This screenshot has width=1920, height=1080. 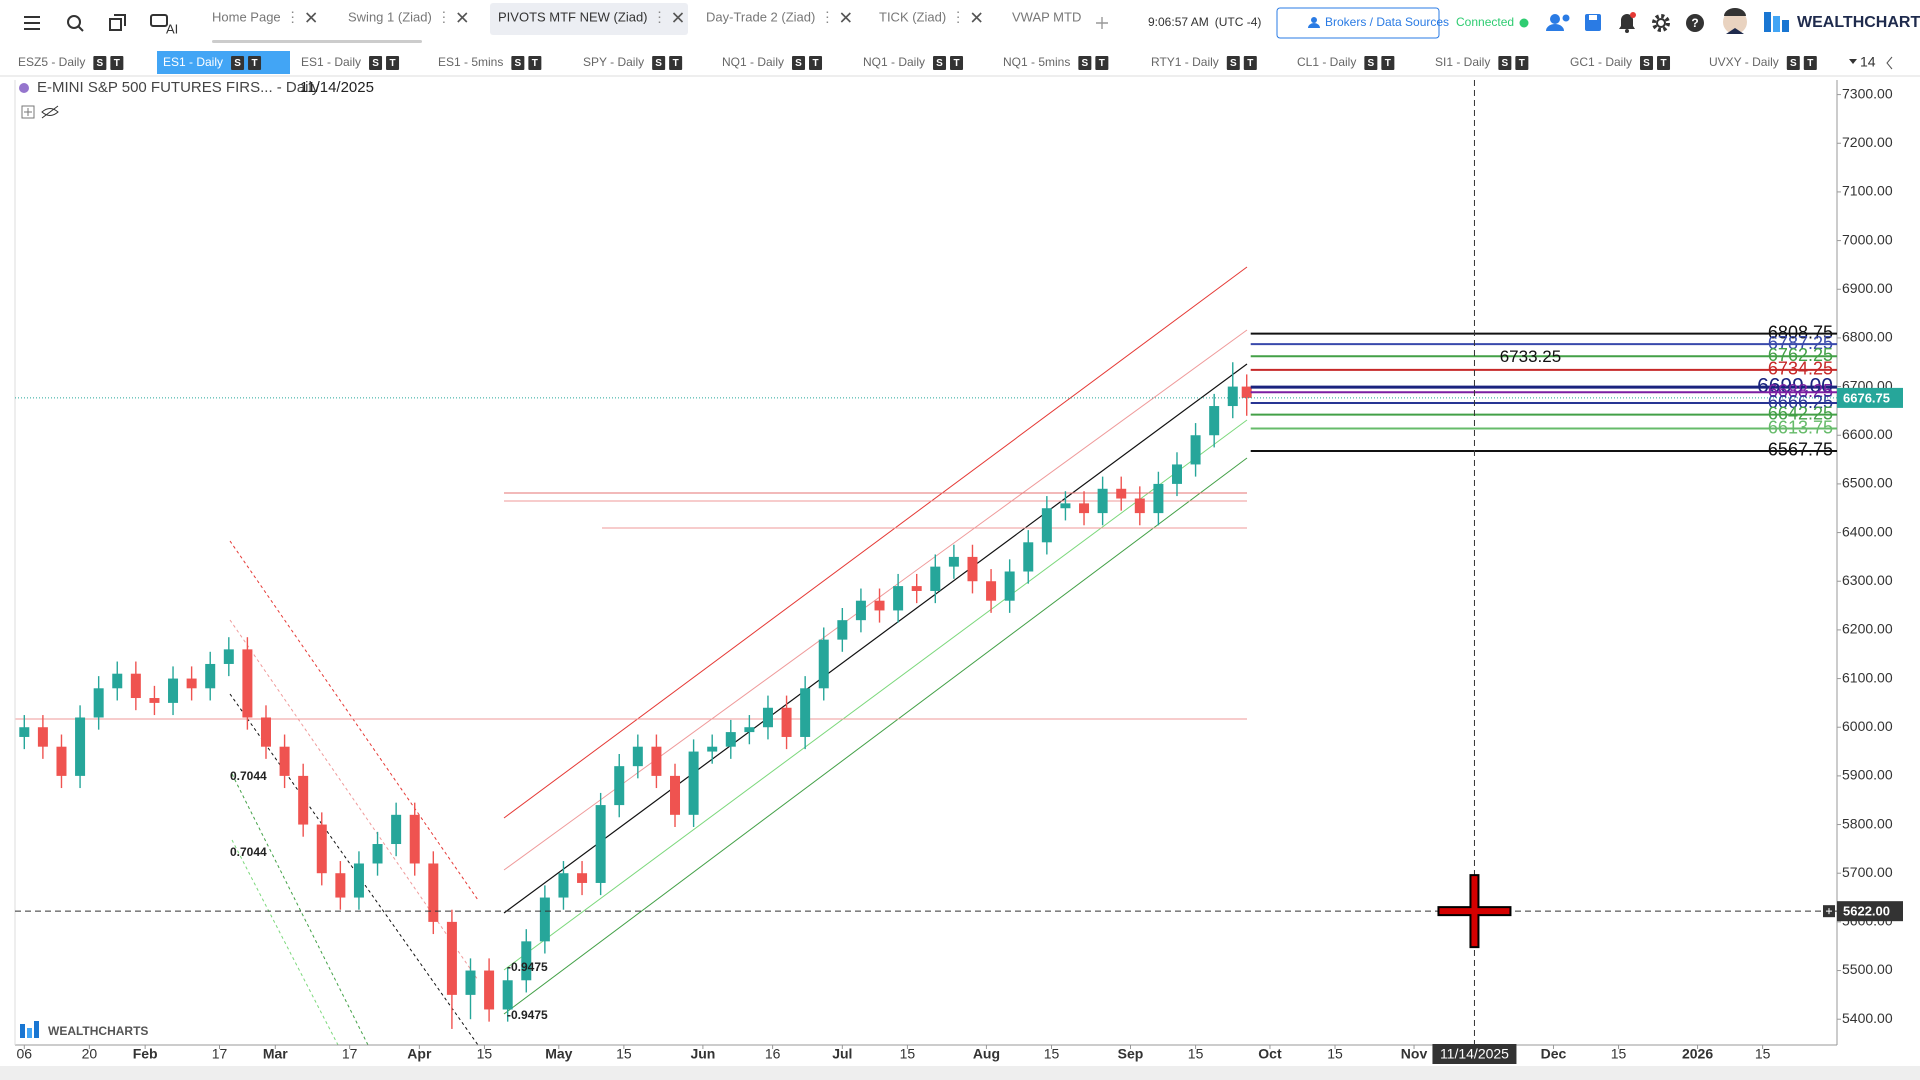 What do you see at coordinates (1601, 62) in the screenshot?
I see `symbol-tab: GC1 - Daily` at bounding box center [1601, 62].